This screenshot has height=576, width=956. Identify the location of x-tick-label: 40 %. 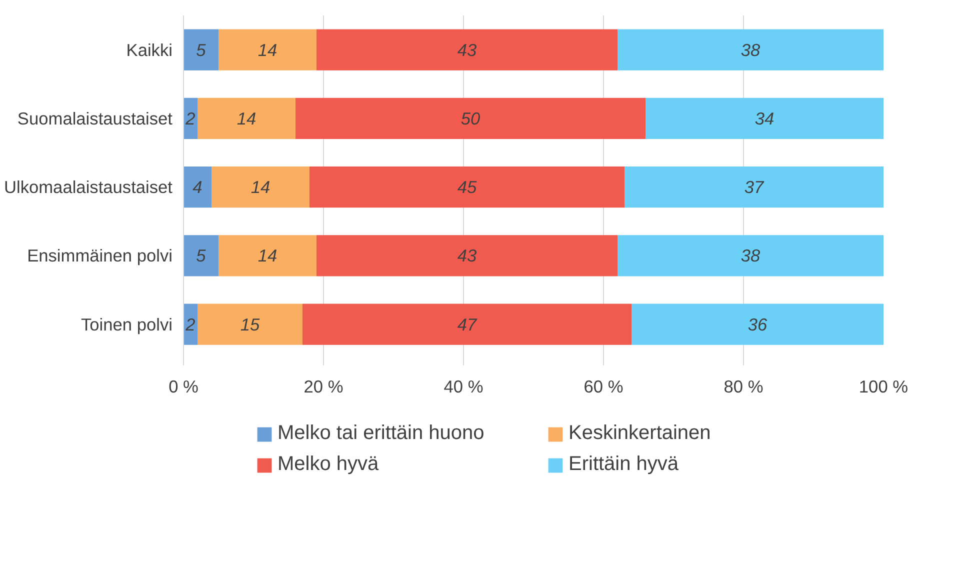
(464, 386).